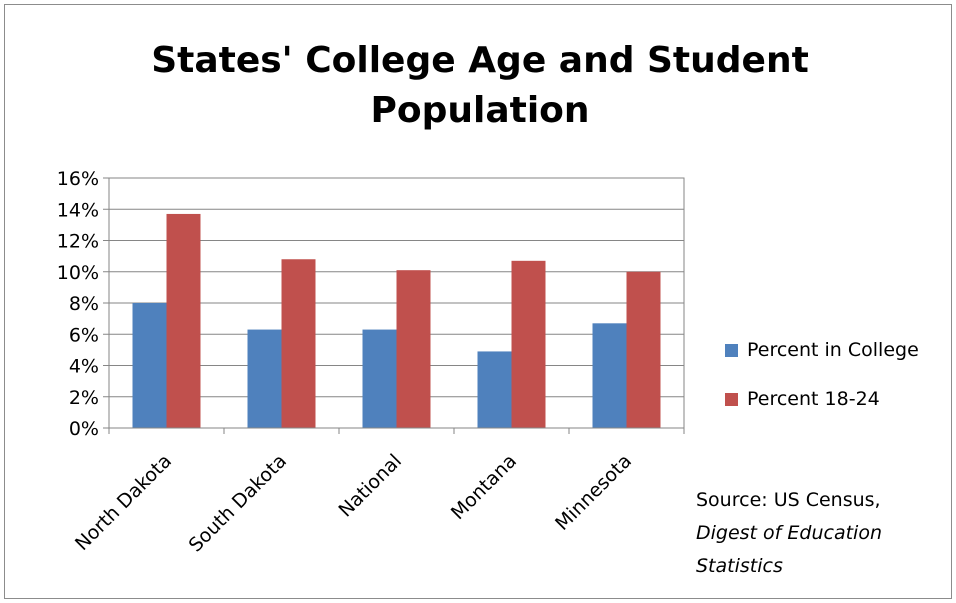 The width and height of the screenshot is (956, 603). Describe the element at coordinates (123, 502) in the screenshot. I see `x-category-label: North Dakota` at that location.